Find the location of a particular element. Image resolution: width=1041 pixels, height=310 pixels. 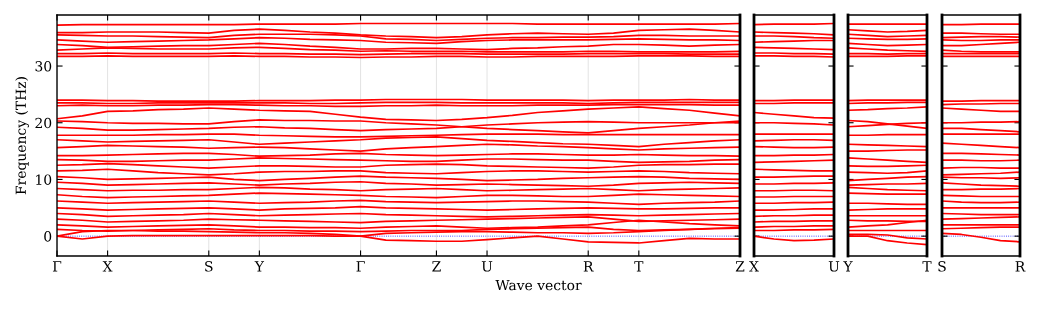

y-tick-label: 10 is located at coordinates (44, 179).